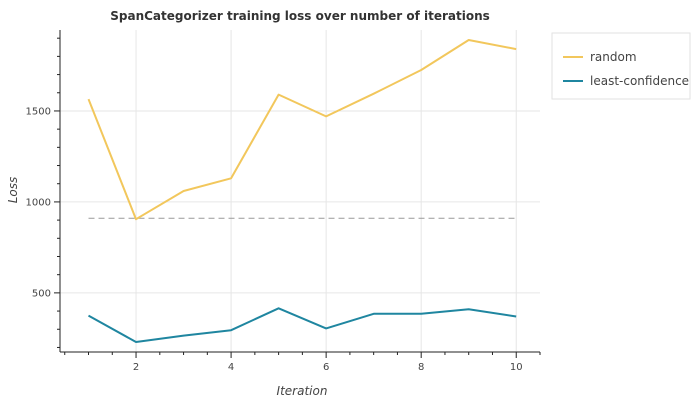 The width and height of the screenshot is (700, 400). What do you see at coordinates (302, 391) in the screenshot?
I see `x-axis-label: Iteration` at bounding box center [302, 391].